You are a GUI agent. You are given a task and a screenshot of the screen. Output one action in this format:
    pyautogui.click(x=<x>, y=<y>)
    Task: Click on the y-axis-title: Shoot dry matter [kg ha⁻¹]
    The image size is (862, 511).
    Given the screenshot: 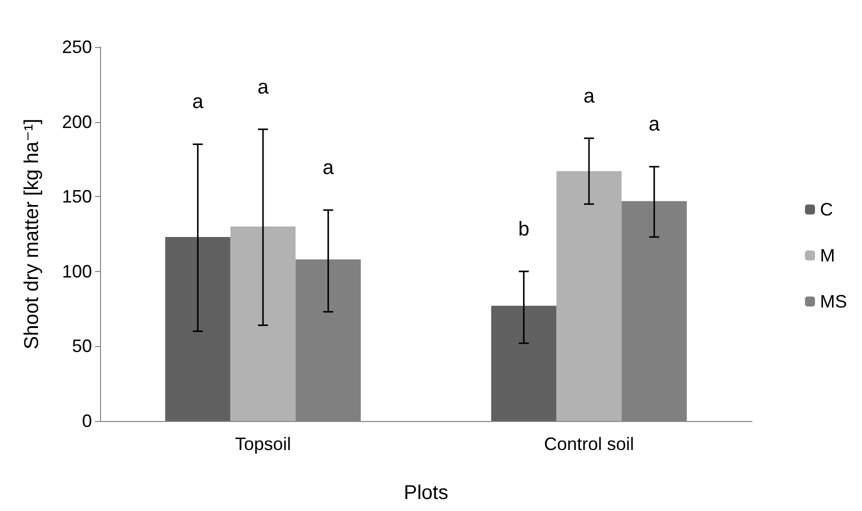 What is the action you would take?
    pyautogui.click(x=32, y=234)
    